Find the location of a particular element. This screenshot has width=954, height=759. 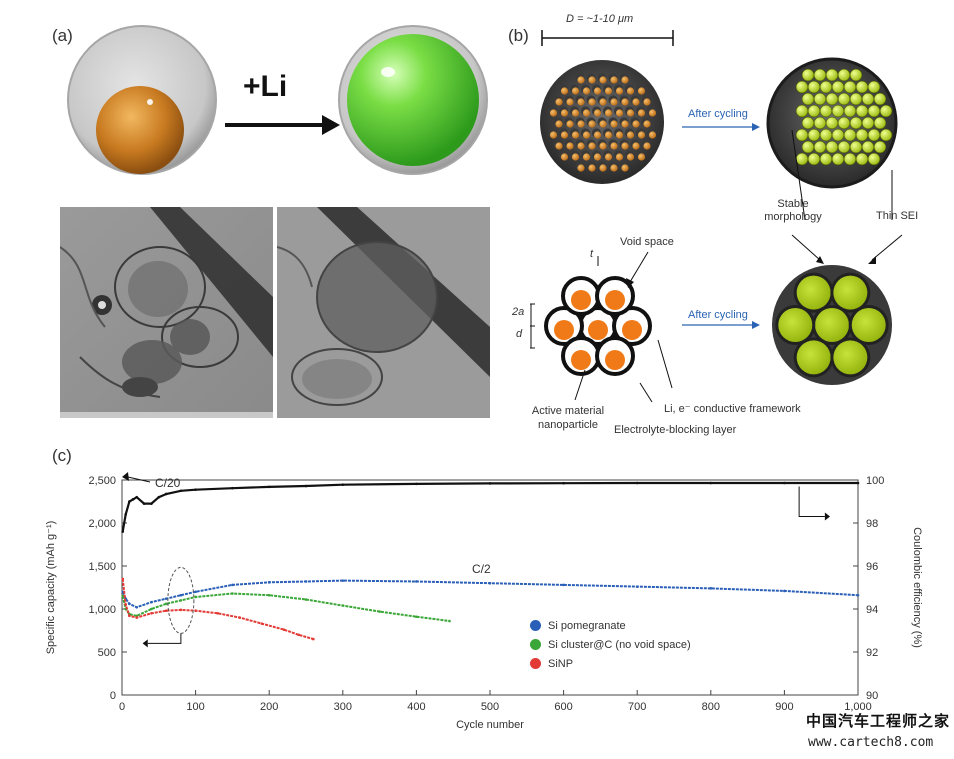

y2-tick-label: 92 is located at coordinates (872, 653).